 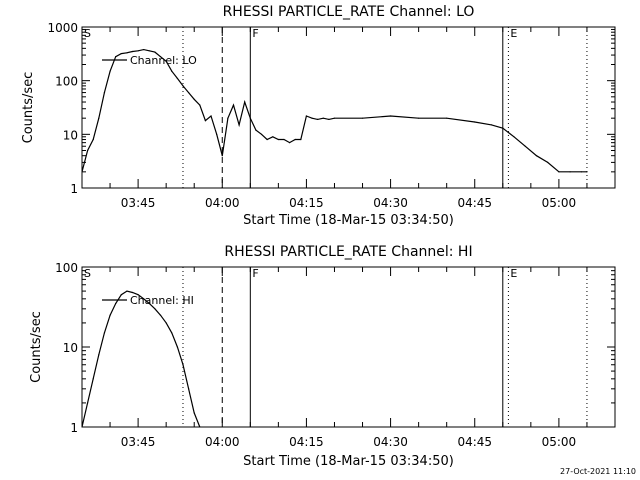 What do you see at coordinates (255, 273) in the screenshot?
I see `hi-marker-label-f: F` at bounding box center [255, 273].